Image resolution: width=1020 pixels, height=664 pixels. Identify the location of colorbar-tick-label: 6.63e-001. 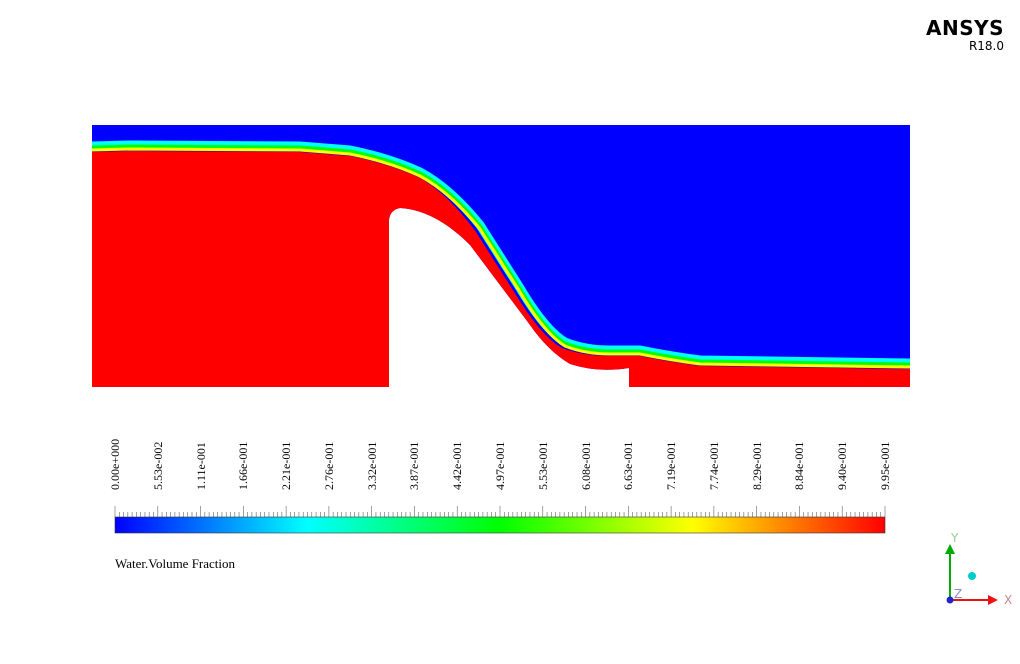
(628, 460).